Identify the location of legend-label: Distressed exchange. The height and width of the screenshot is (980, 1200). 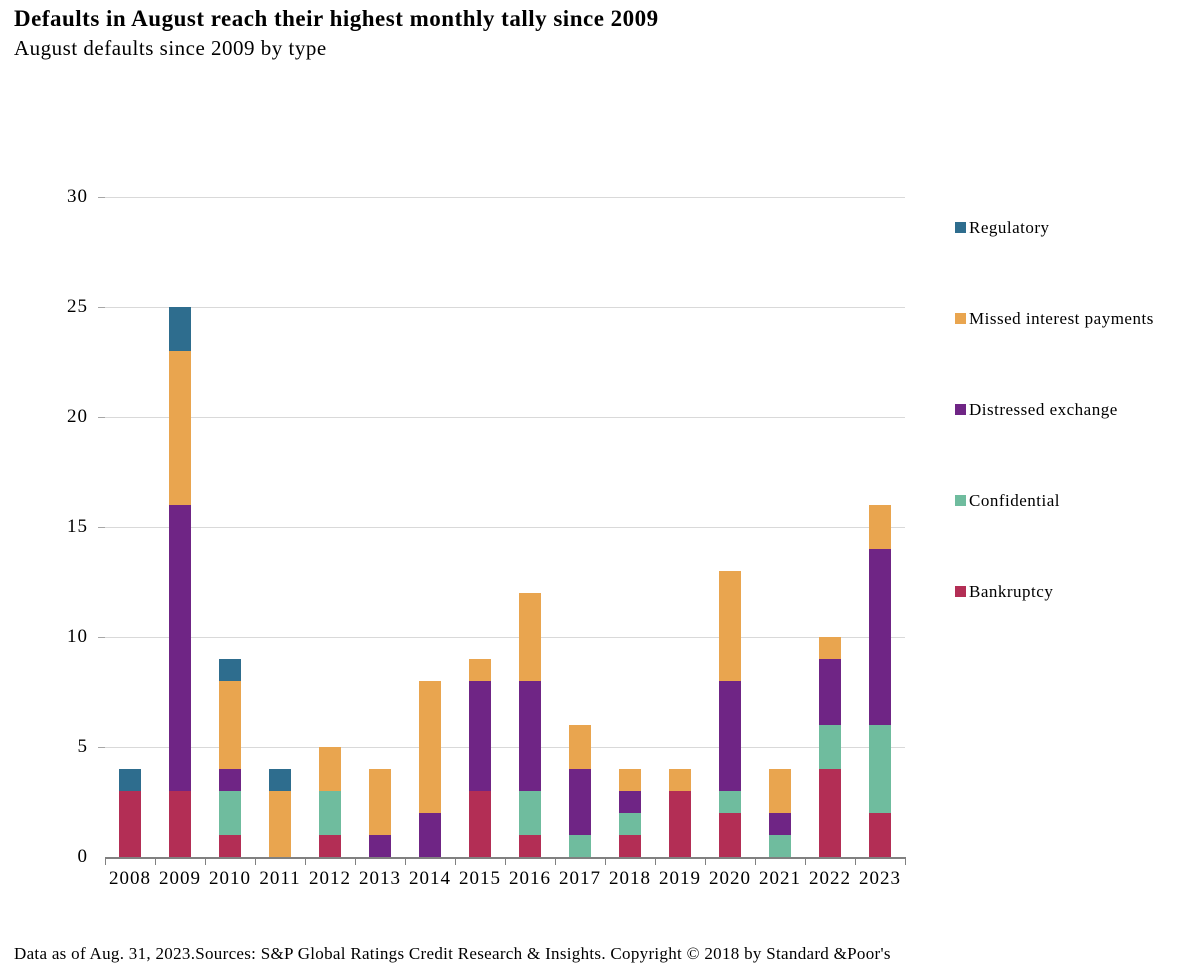
(1043, 409).